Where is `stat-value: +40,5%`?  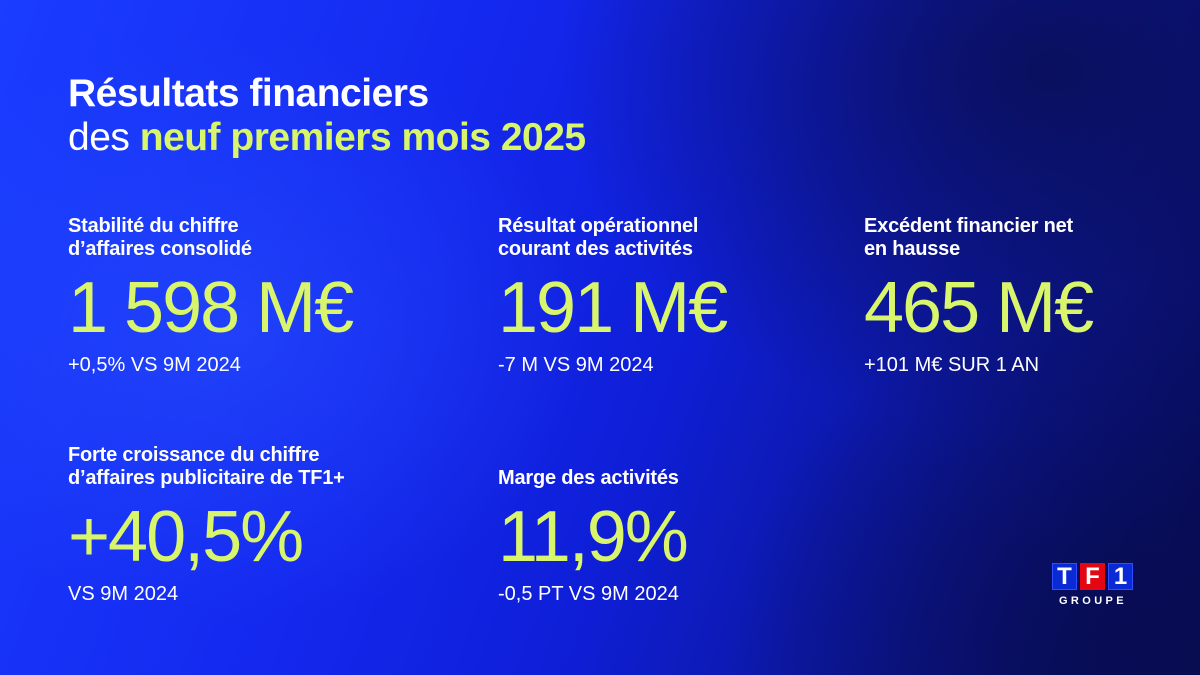 stat-value: +40,5% is located at coordinates (186, 537).